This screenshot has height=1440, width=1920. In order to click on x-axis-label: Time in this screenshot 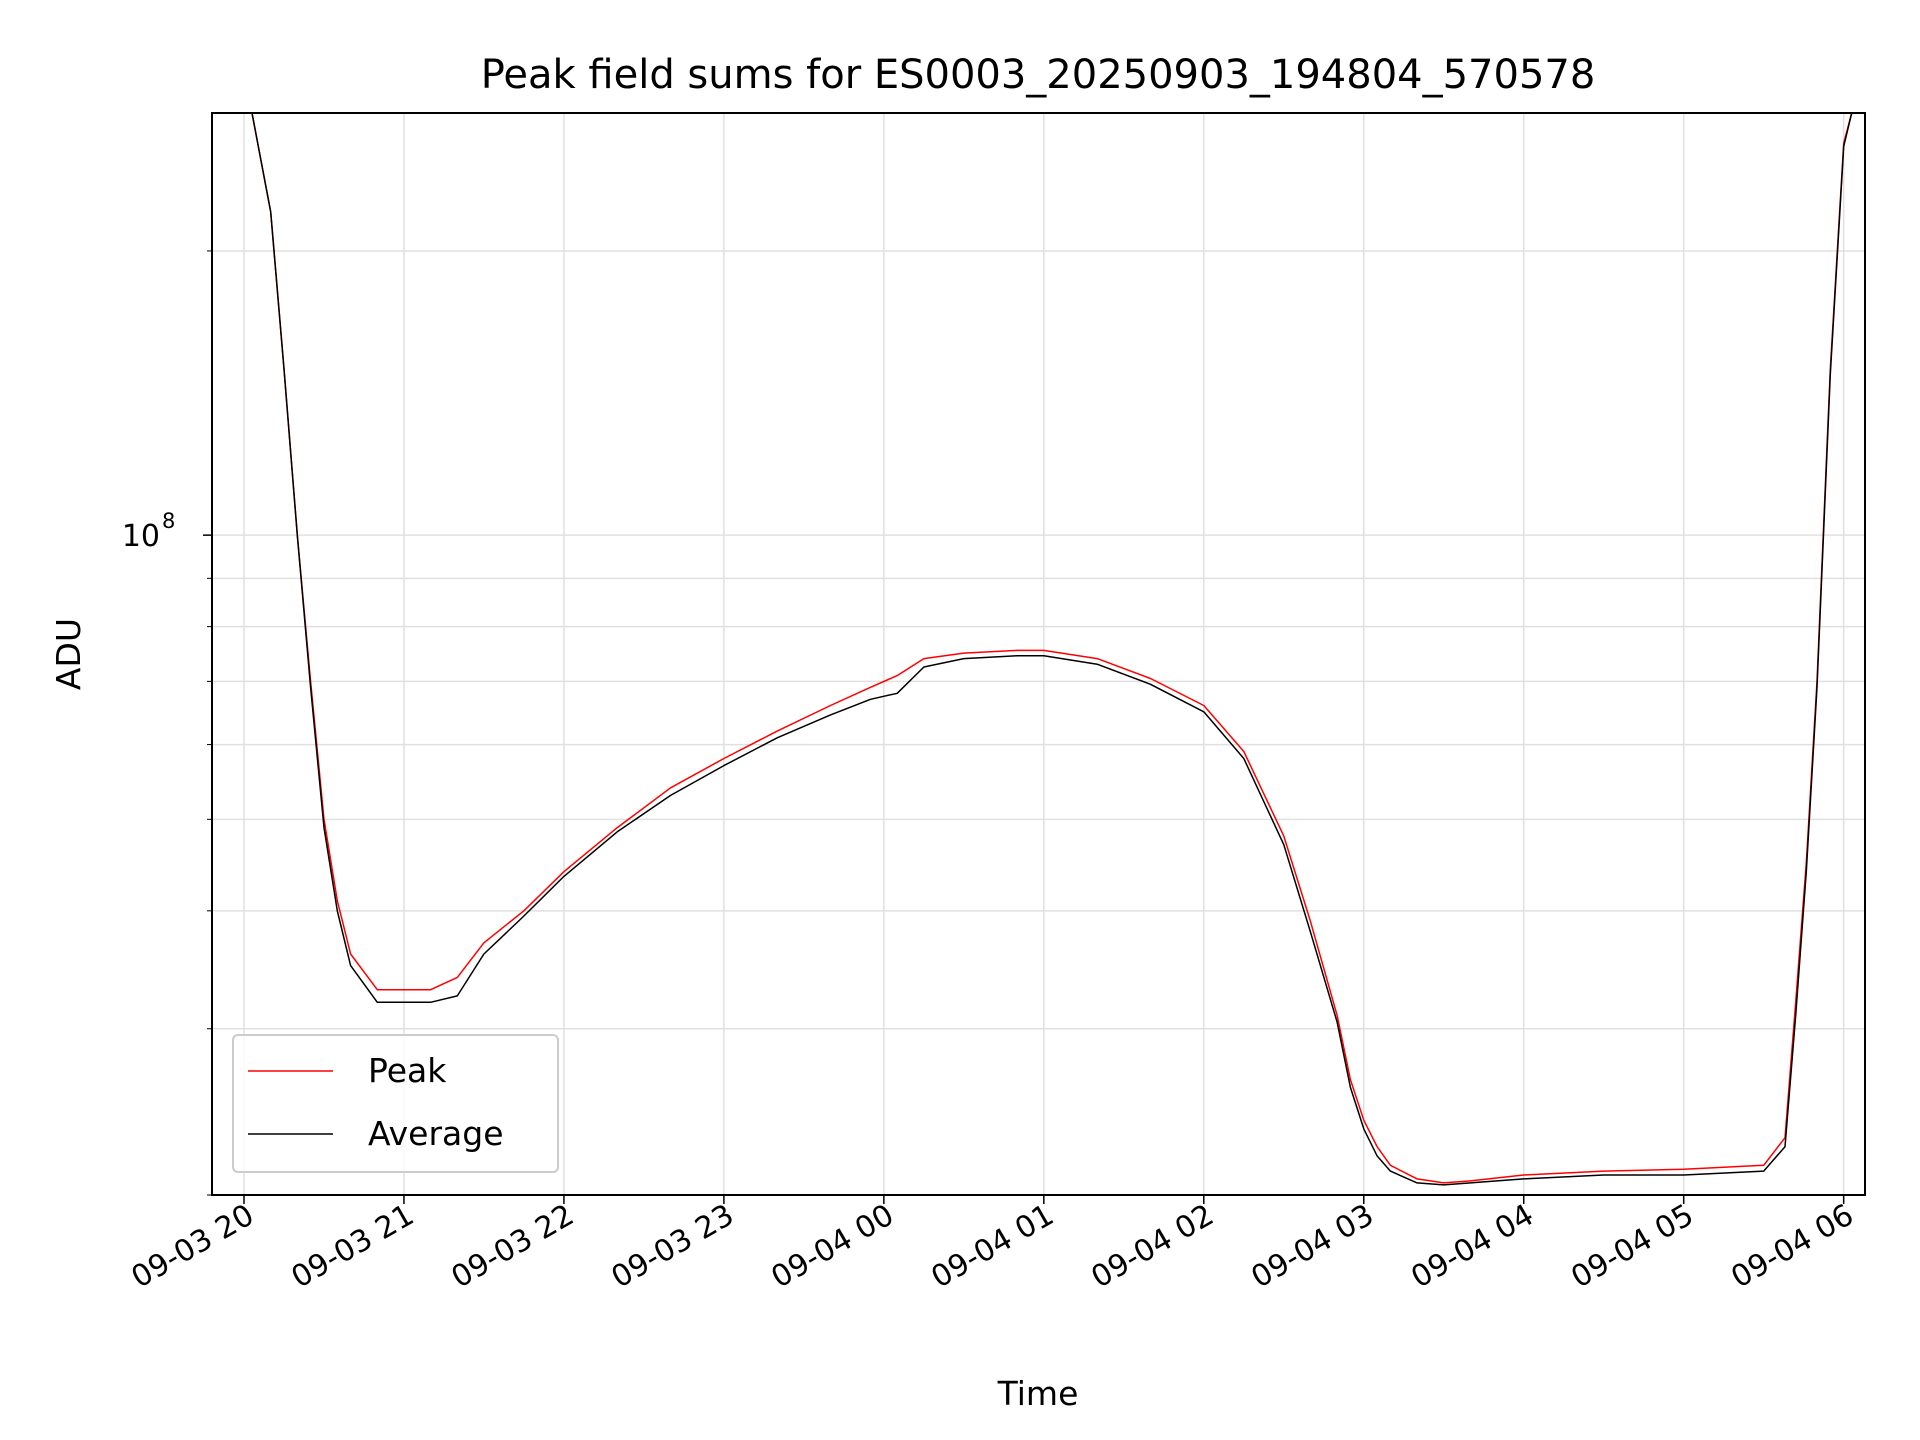, I will do `click(1038, 1393)`.